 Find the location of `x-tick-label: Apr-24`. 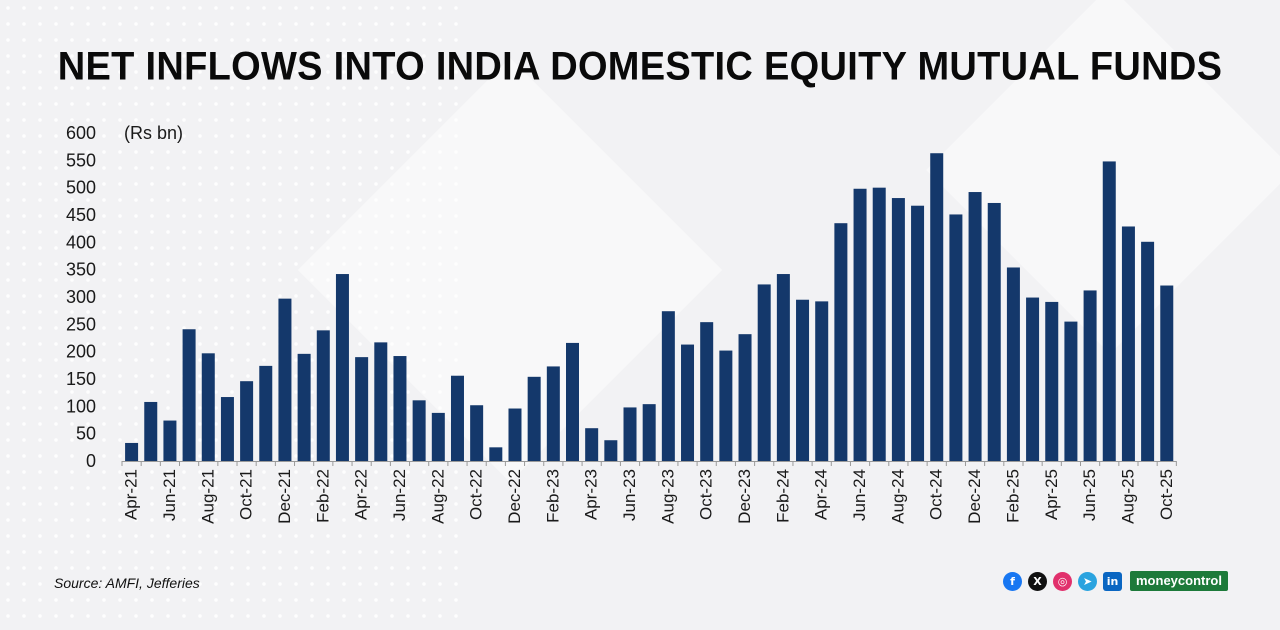

x-tick-label: Apr-24 is located at coordinates (821, 494).